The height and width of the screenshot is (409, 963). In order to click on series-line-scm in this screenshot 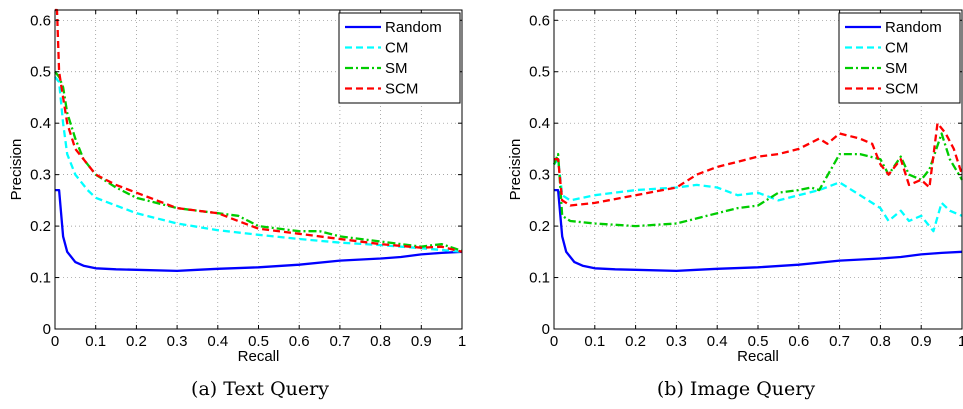, I will do `click(758, 164)`.